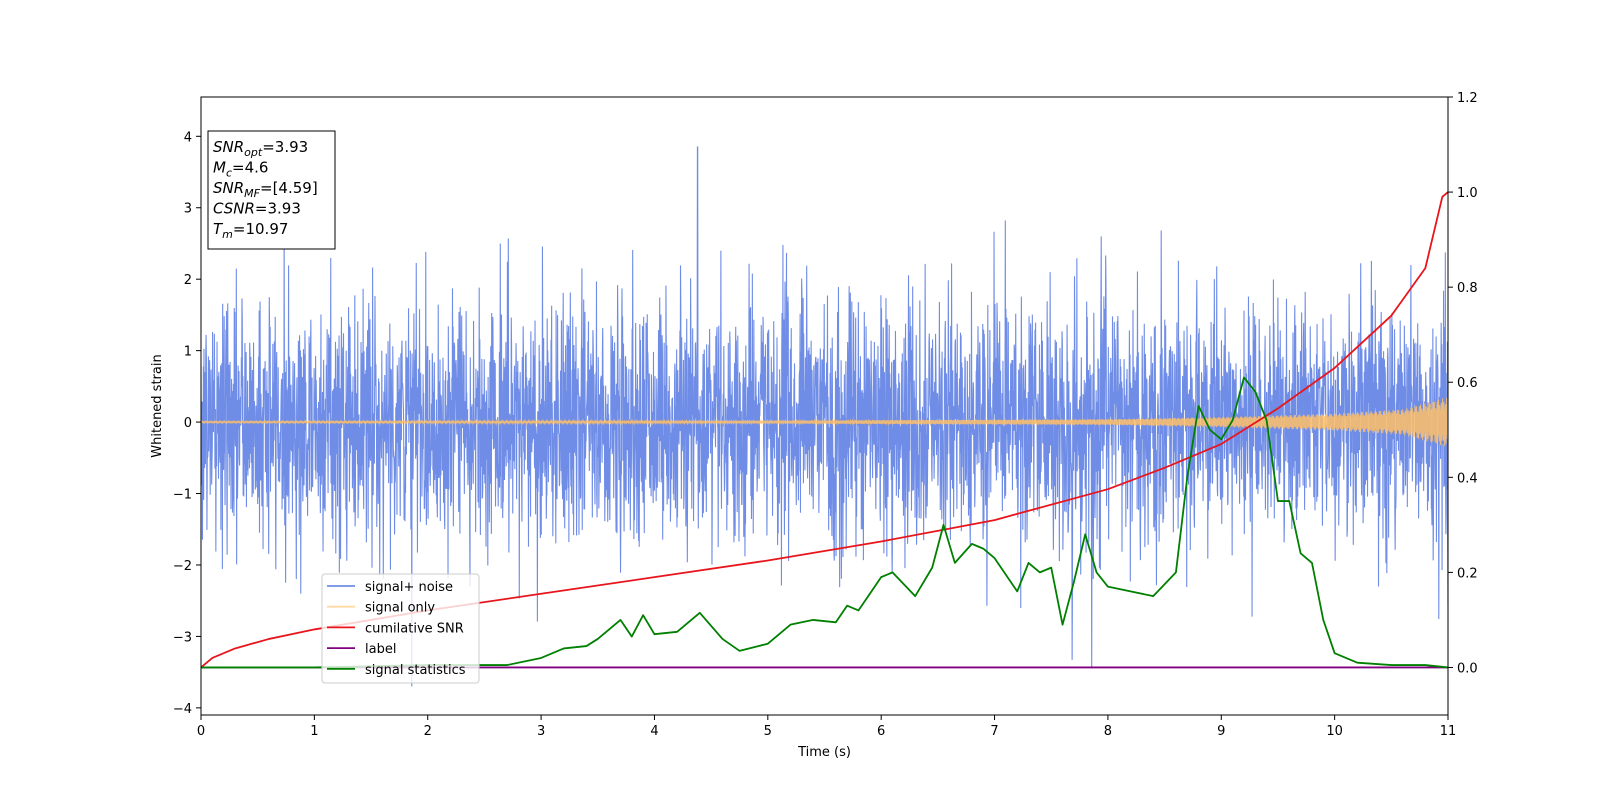 The height and width of the screenshot is (800, 1600). Describe the element at coordinates (994, 731) in the screenshot. I see `x-tick-label: 7` at that location.